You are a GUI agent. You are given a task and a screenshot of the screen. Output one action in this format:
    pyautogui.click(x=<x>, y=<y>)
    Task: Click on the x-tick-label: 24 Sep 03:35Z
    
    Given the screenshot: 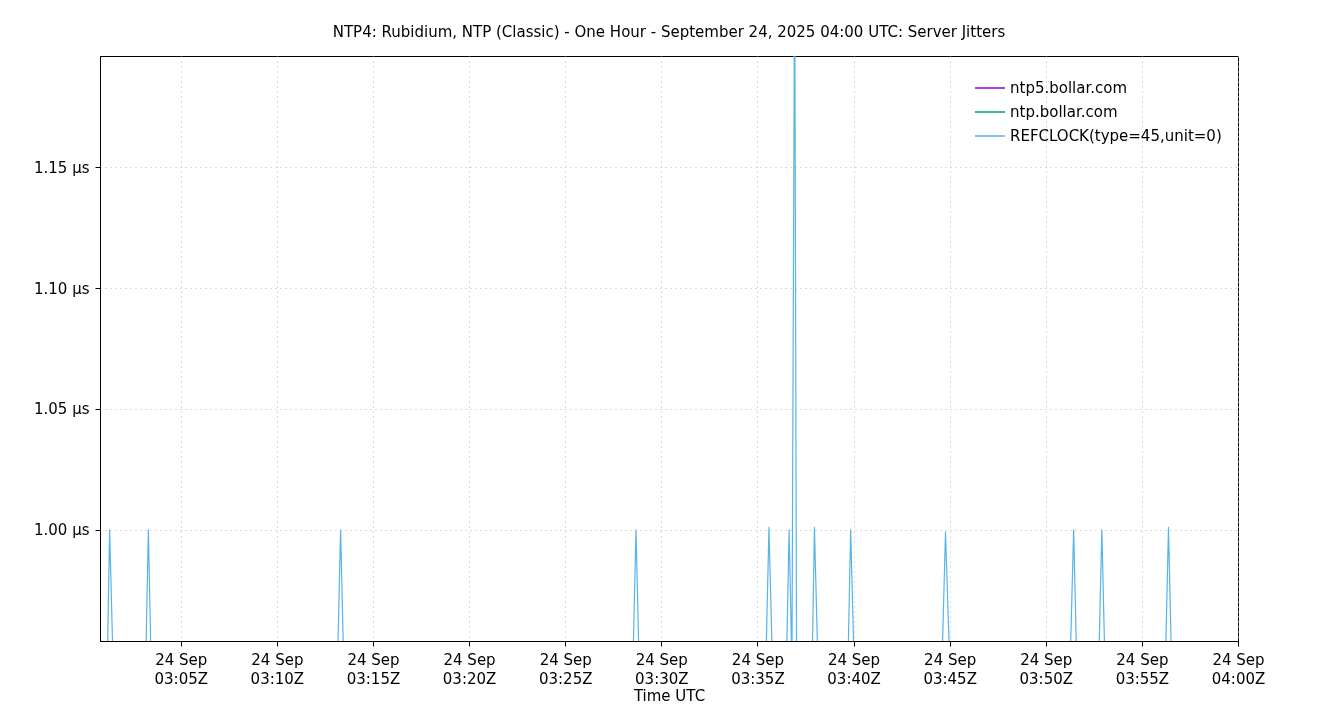 What is the action you would take?
    pyautogui.click(x=758, y=669)
    